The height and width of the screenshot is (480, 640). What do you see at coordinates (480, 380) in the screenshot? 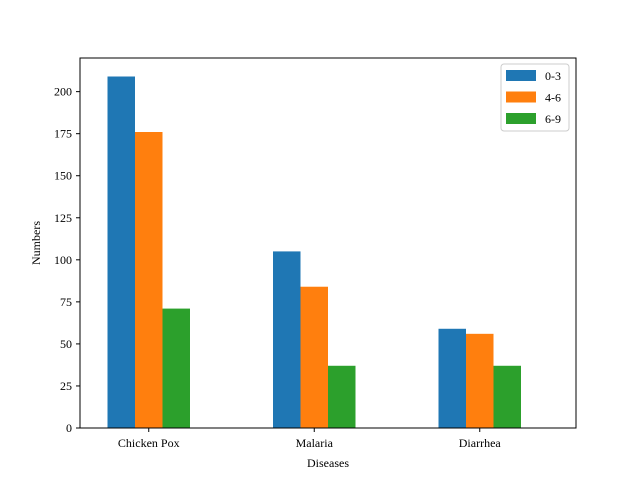
I see `bar-4-6-diarrhea` at bounding box center [480, 380].